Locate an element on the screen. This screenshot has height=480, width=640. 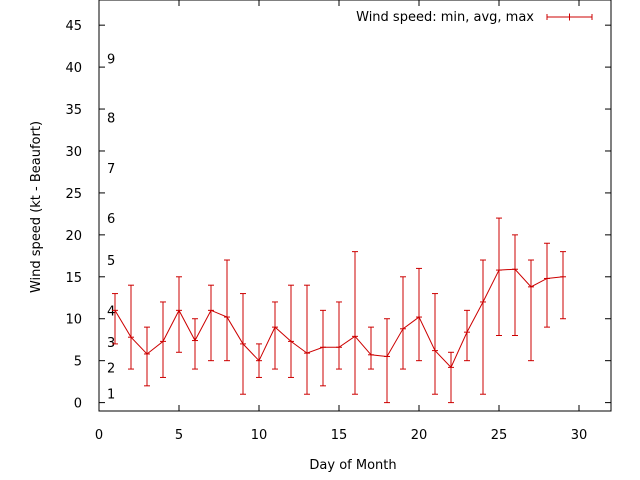
x-tick-label: 30 is located at coordinates (579, 435).